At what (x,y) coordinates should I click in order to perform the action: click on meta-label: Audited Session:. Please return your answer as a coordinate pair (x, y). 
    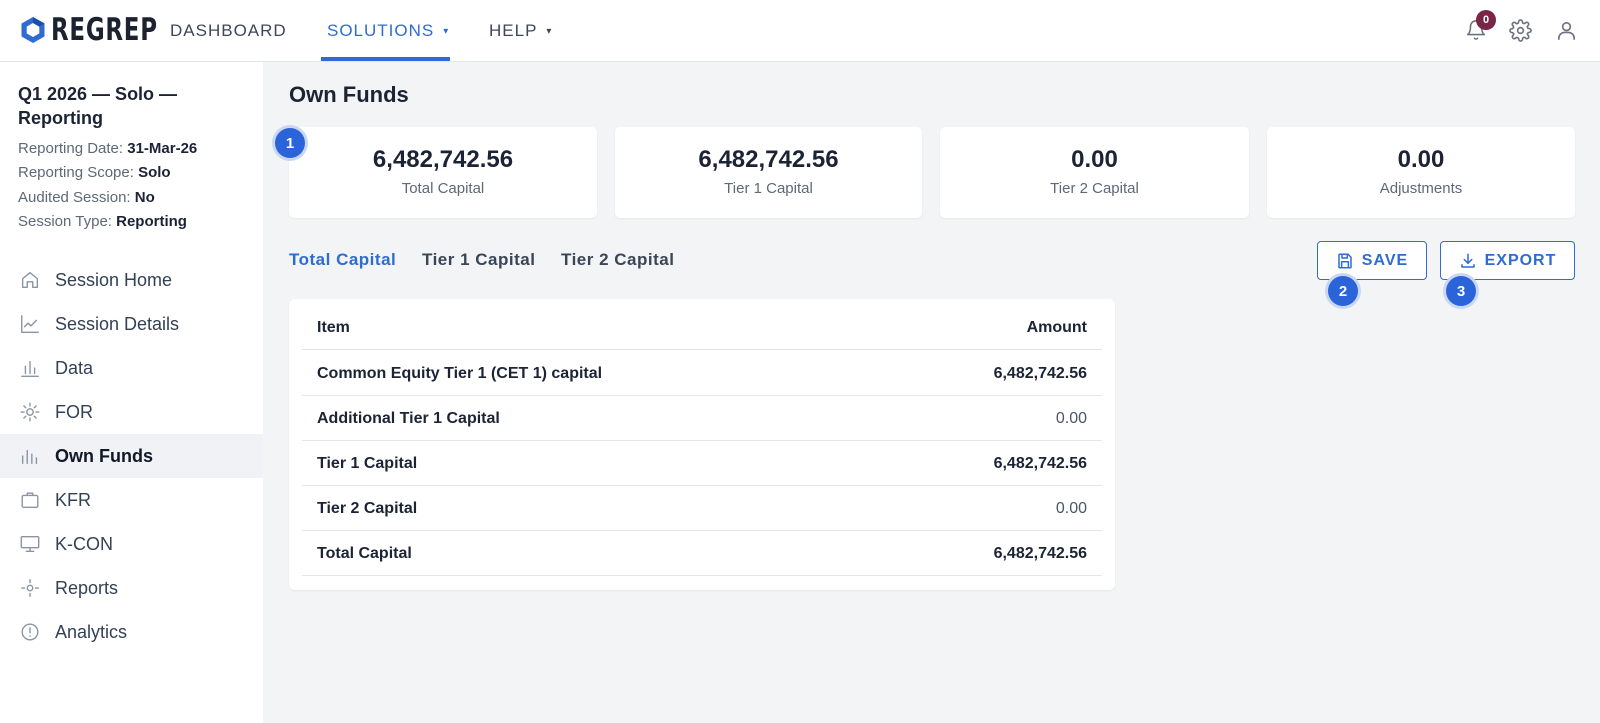
    Looking at the image, I should click on (74, 197).